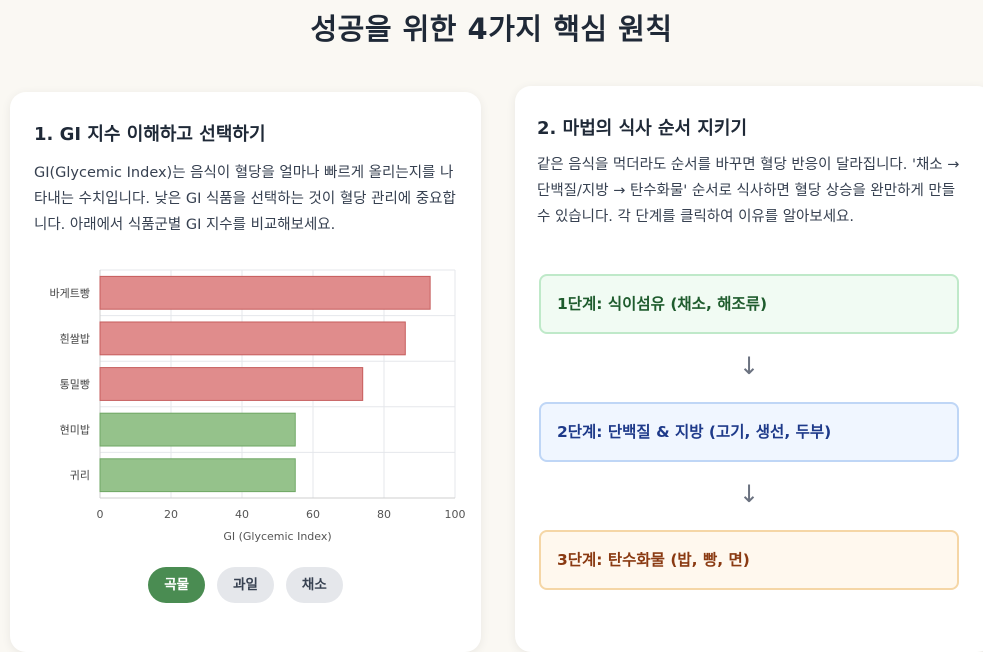 The width and height of the screenshot is (983, 652). What do you see at coordinates (642, 128) in the screenshot?
I see `meal-order-card-title: 2. 마법의 식사 순서 지키기` at bounding box center [642, 128].